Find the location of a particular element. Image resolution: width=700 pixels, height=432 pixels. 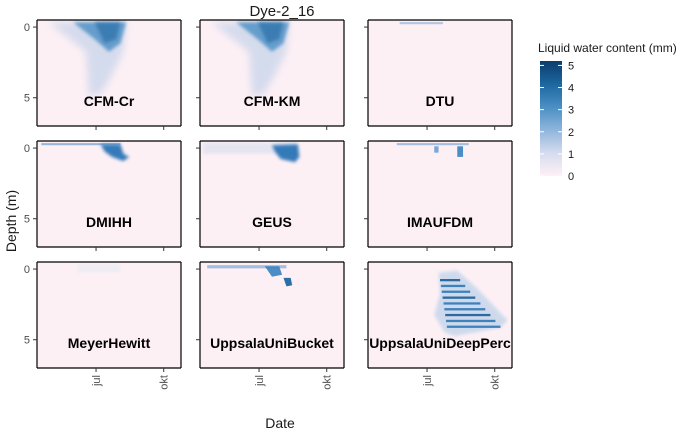

panel-meyerhewitt: 0 5 jul okt MeyerHewitt is located at coordinates (103, 325).